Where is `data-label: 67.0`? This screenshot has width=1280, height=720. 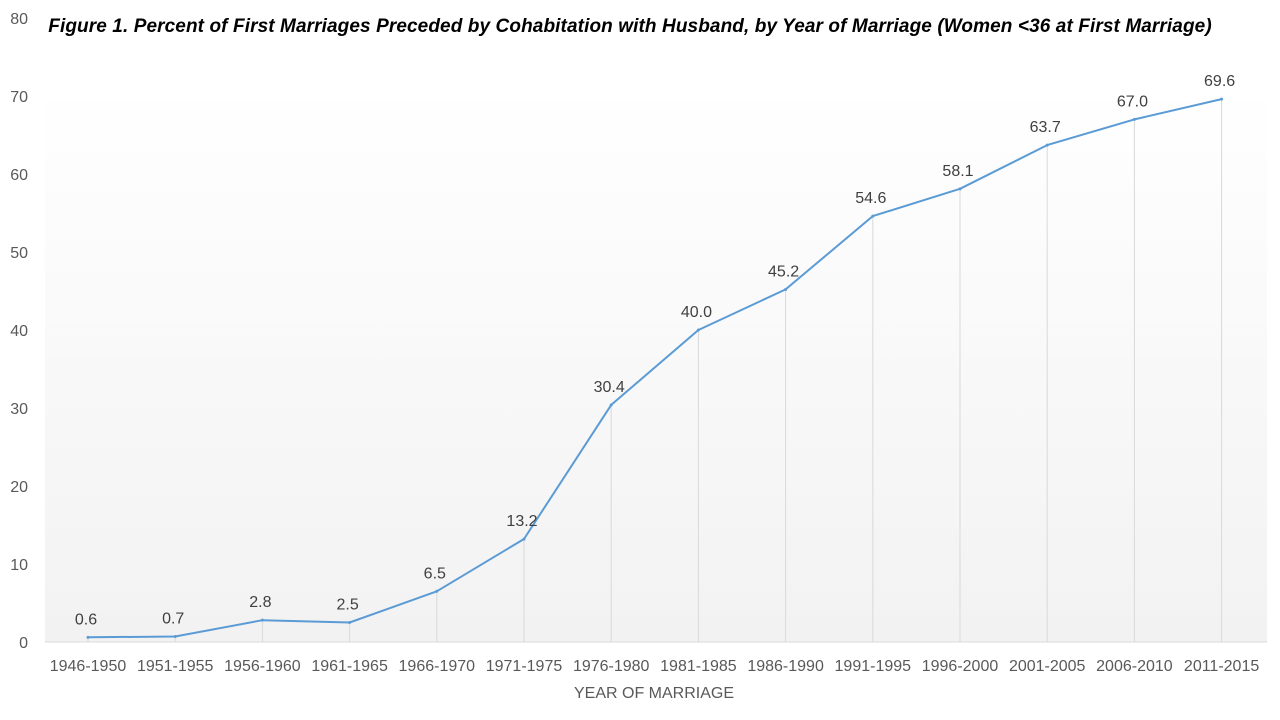 data-label: 67.0 is located at coordinates (1132, 101).